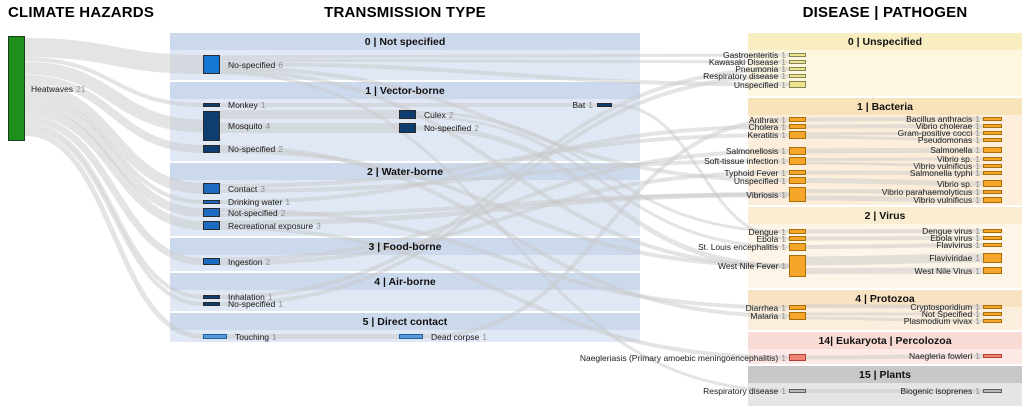 The height and width of the screenshot is (408, 1022). What do you see at coordinates (211, 202) in the screenshot?
I see `node-drinking-water` at bounding box center [211, 202].